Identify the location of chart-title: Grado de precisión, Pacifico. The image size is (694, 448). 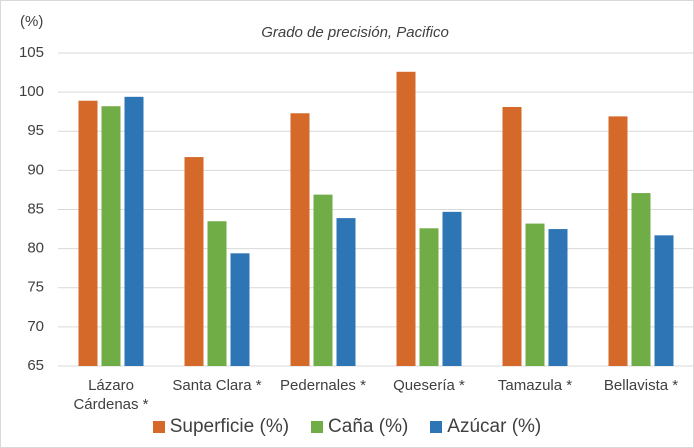
(355, 32).